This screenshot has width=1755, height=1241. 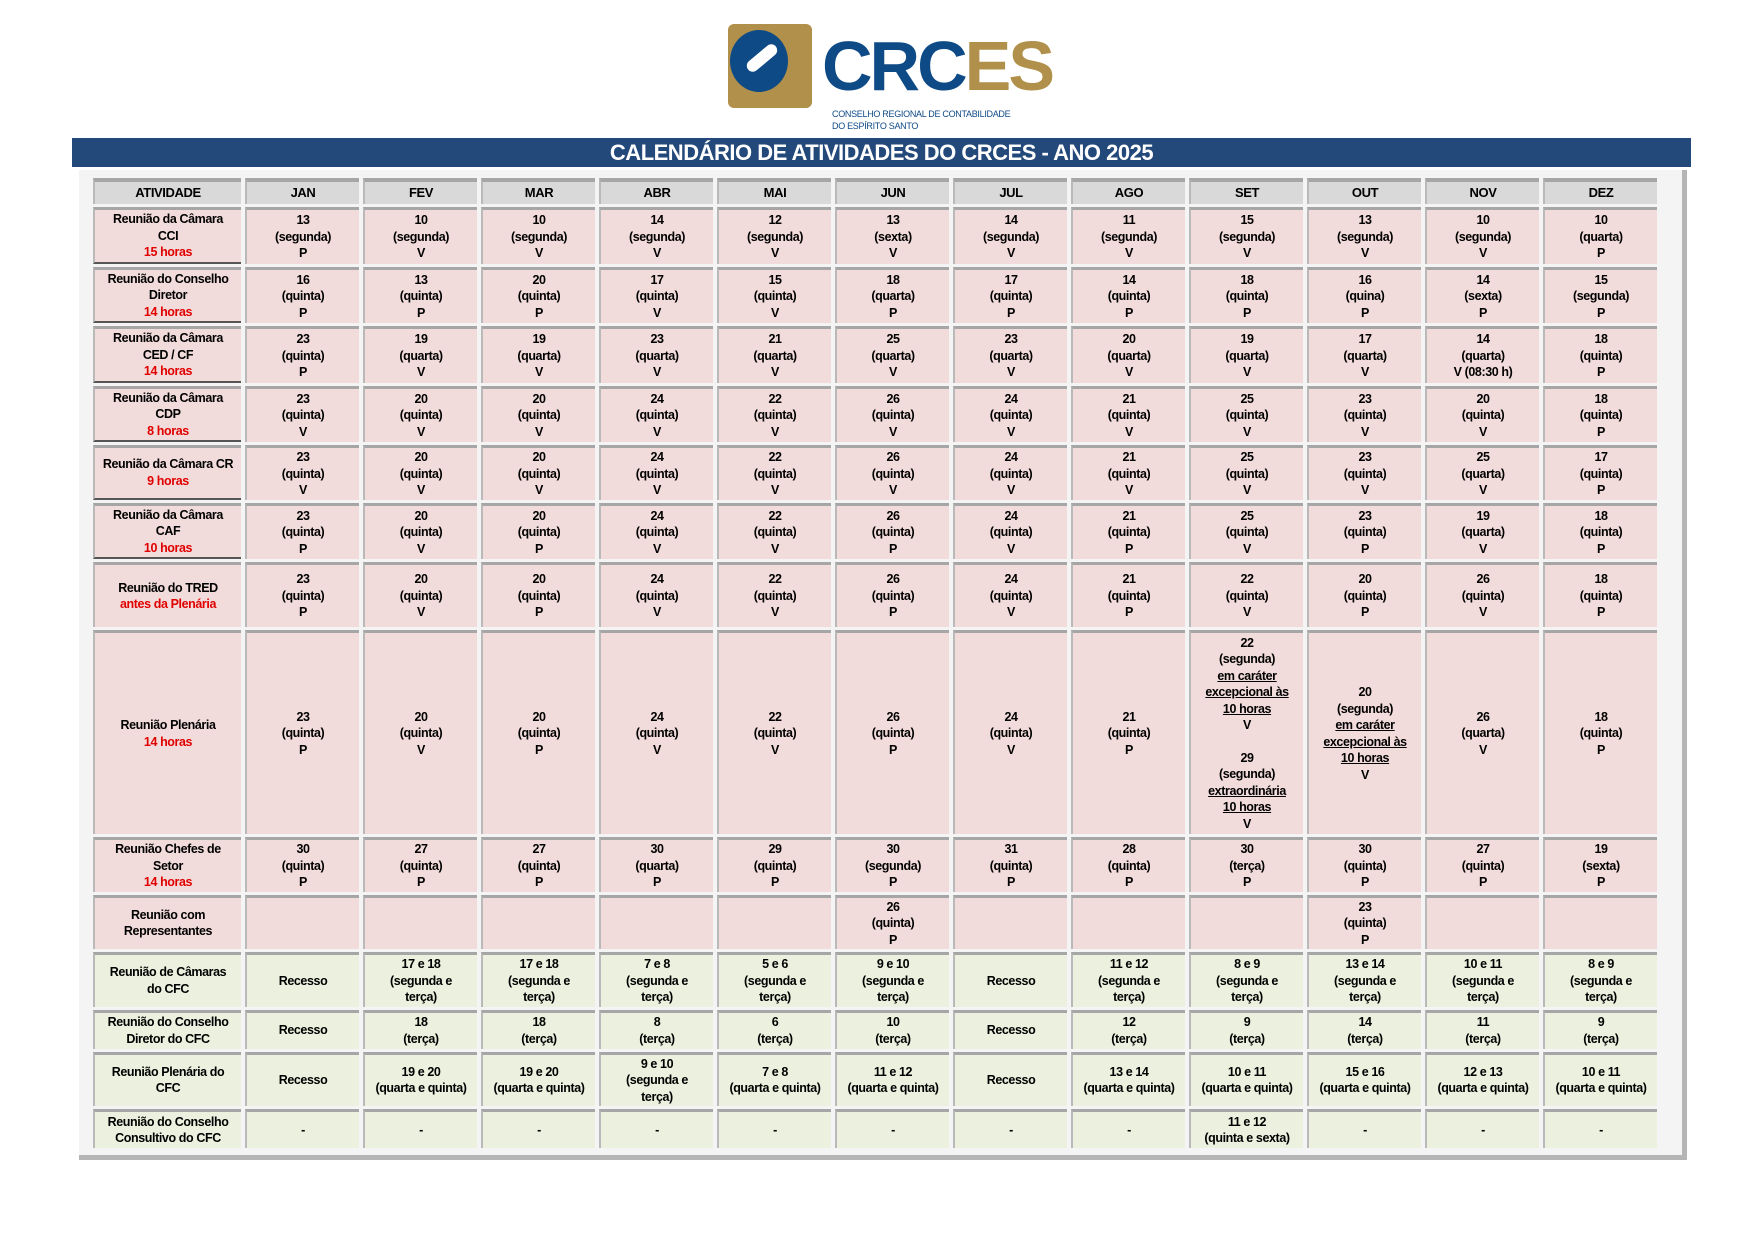 I want to click on date-cell-jul: 14 (segunda) V, so click(x=1010, y=235).